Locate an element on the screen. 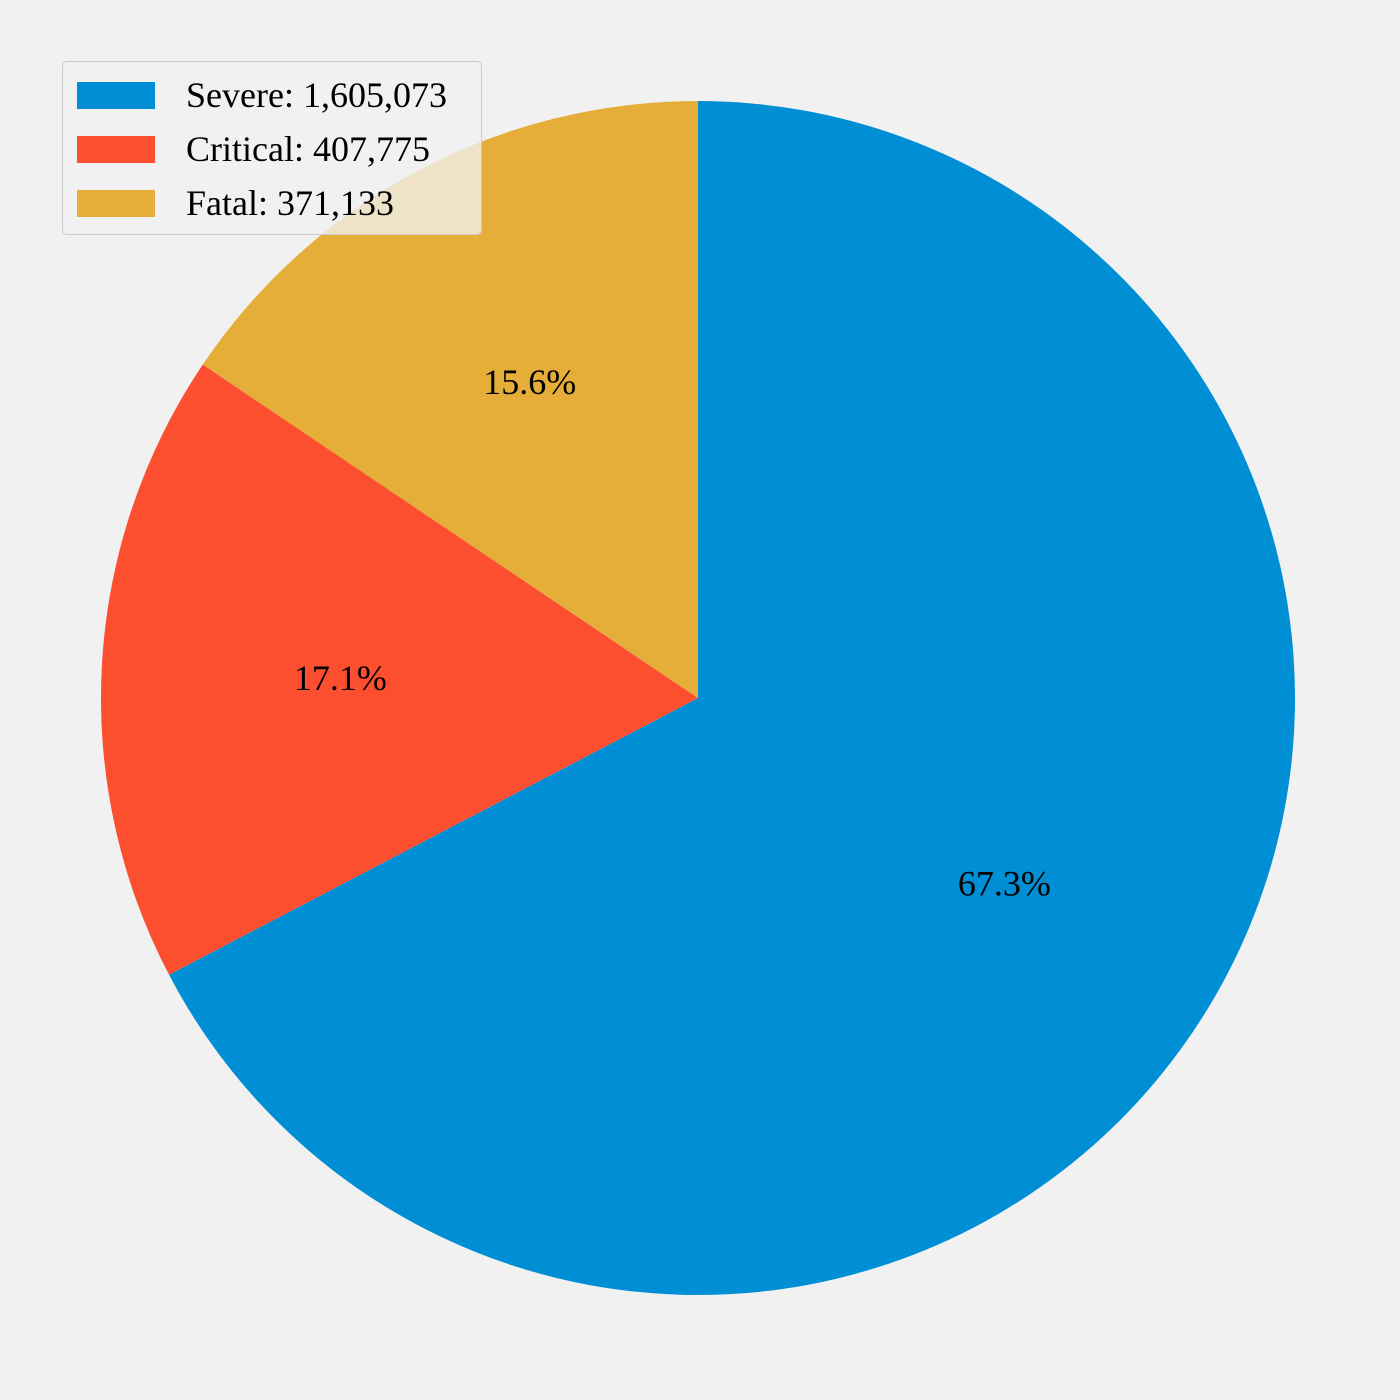  legend-swatch-severe is located at coordinates (116, 95).